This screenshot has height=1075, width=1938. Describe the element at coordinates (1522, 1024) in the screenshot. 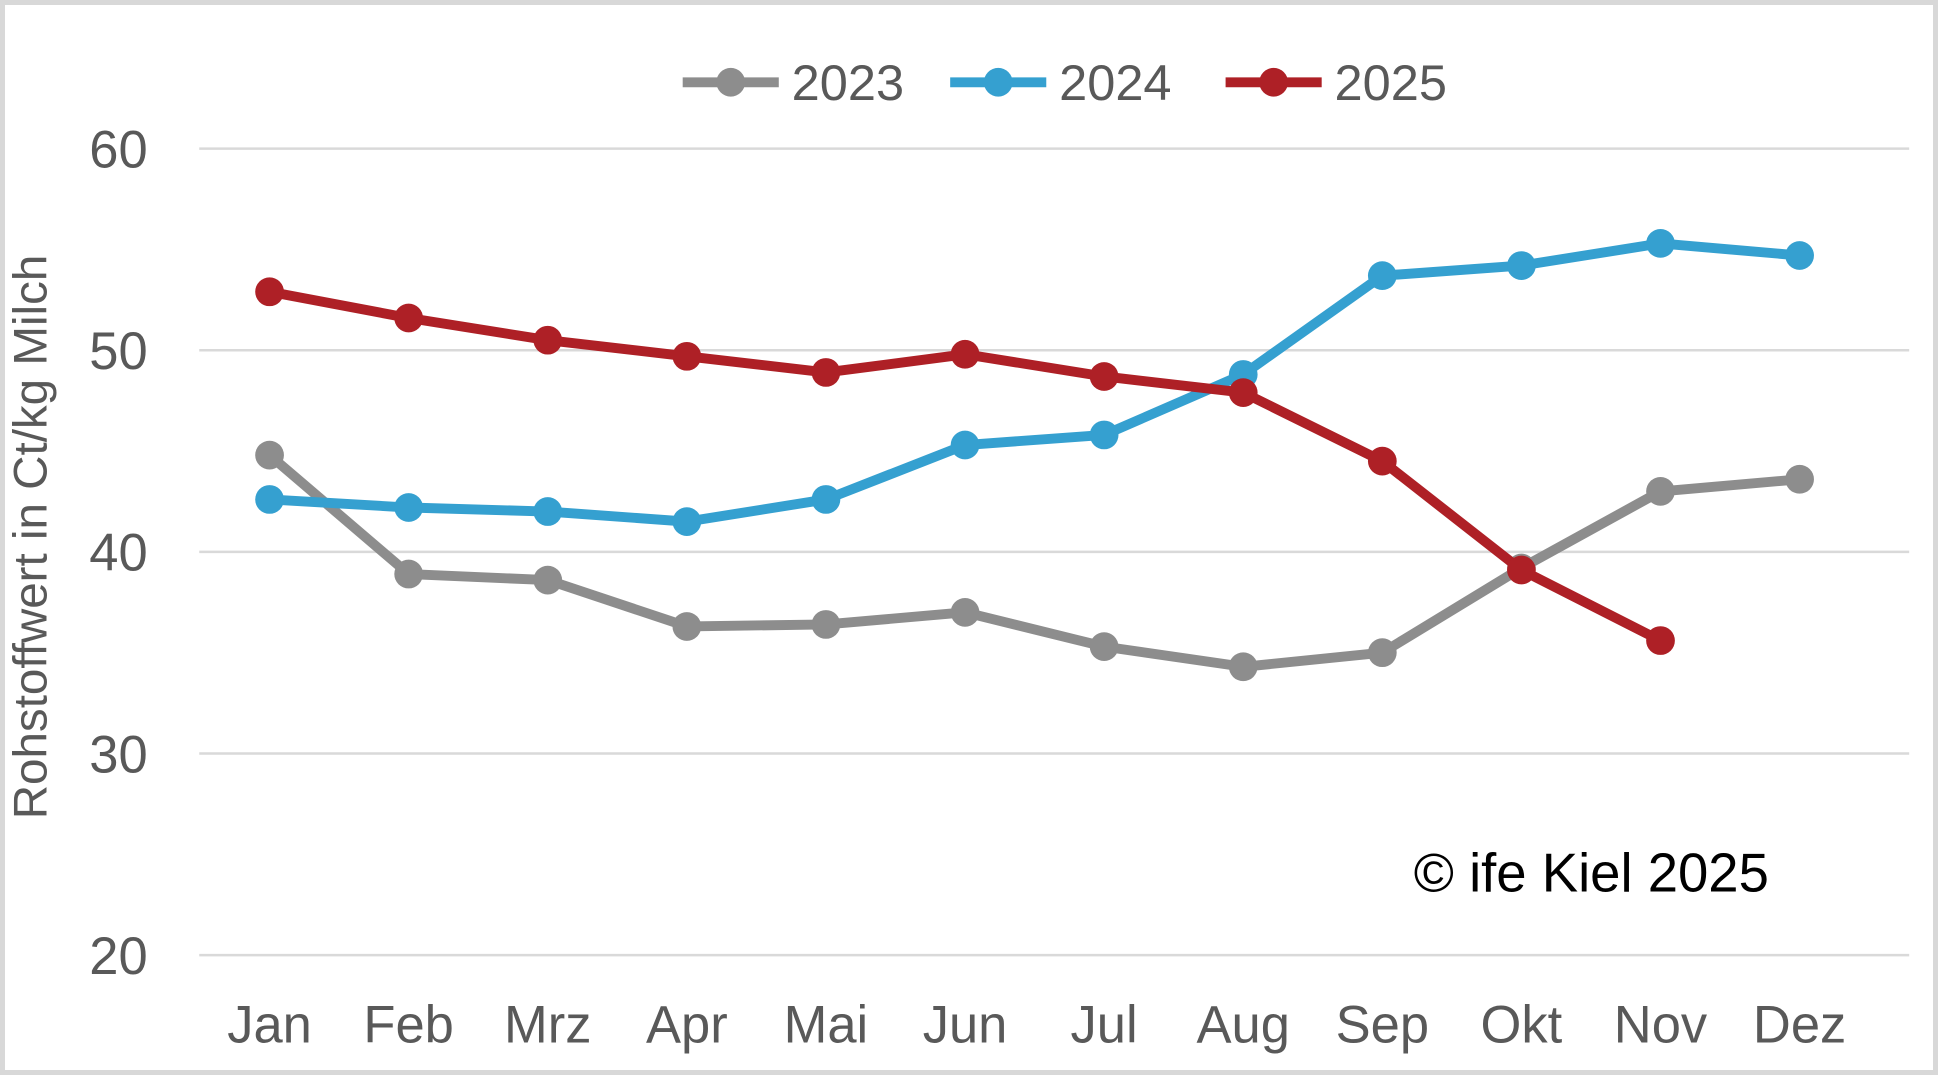

I see `x-axis-label: Okt` at that location.